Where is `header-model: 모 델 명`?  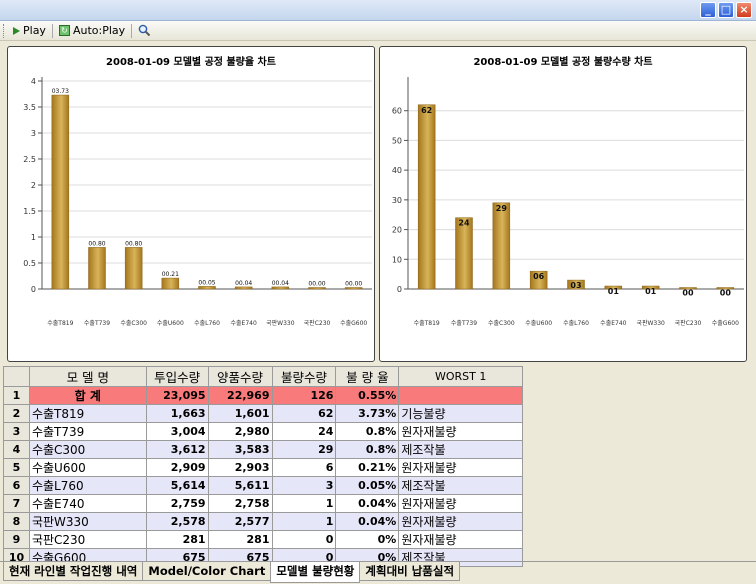
header-model: 모 델 명 is located at coordinates (87, 376).